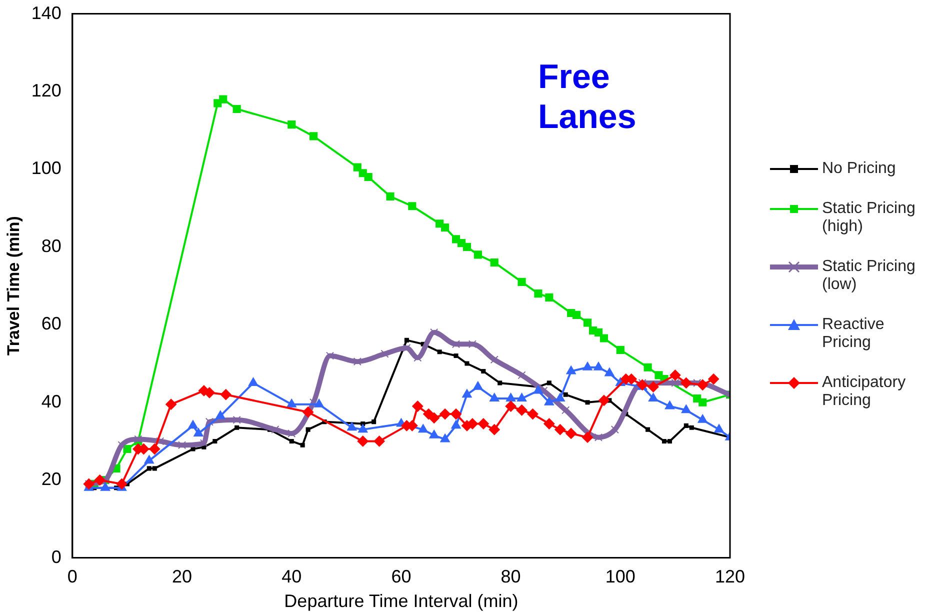 This screenshot has width=937, height=613. Describe the element at coordinates (587, 97) in the screenshot. I see `annotation: Free Lanes` at that location.